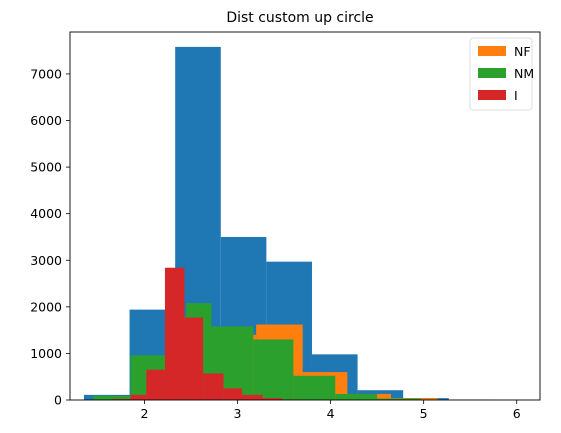  What do you see at coordinates (492, 95) in the screenshot?
I see `legend-swatch-i` at bounding box center [492, 95].